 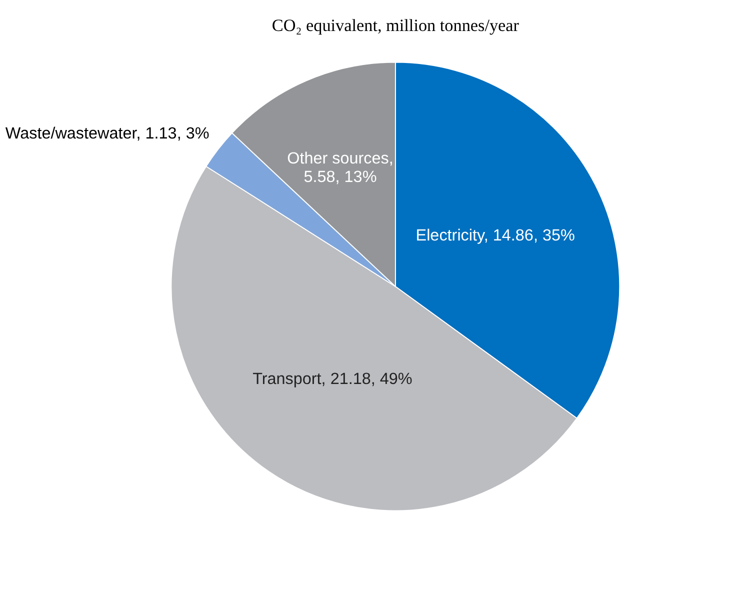 I want to click on slice-label: Transport, 21.18, 49%, so click(x=332, y=379).